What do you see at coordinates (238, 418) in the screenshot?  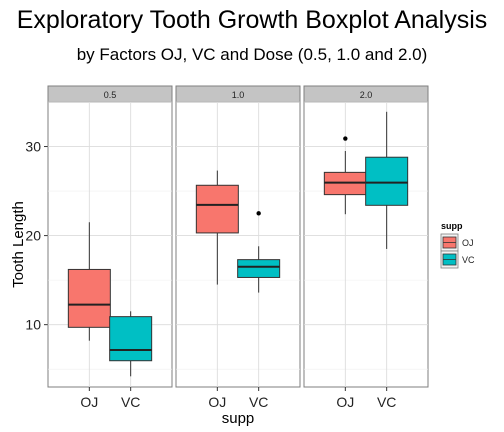 I see `x-axis-title: supp` at bounding box center [238, 418].